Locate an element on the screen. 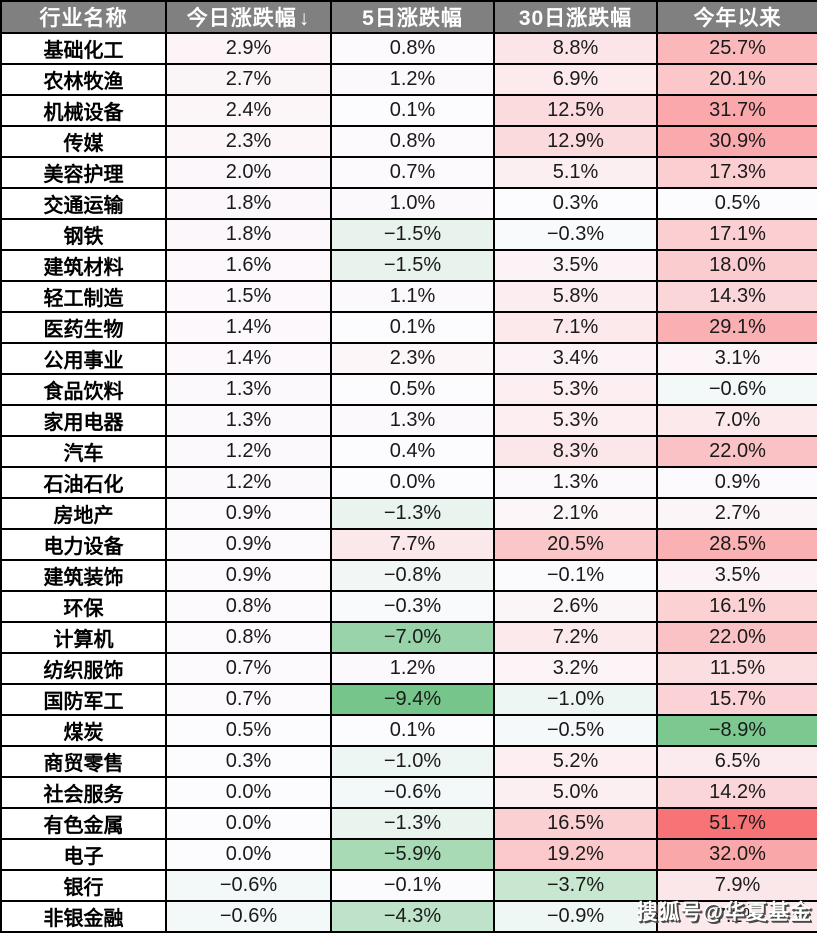 The image size is (817, 933). value-cell-col-4: −8.9% is located at coordinates (736, 730).